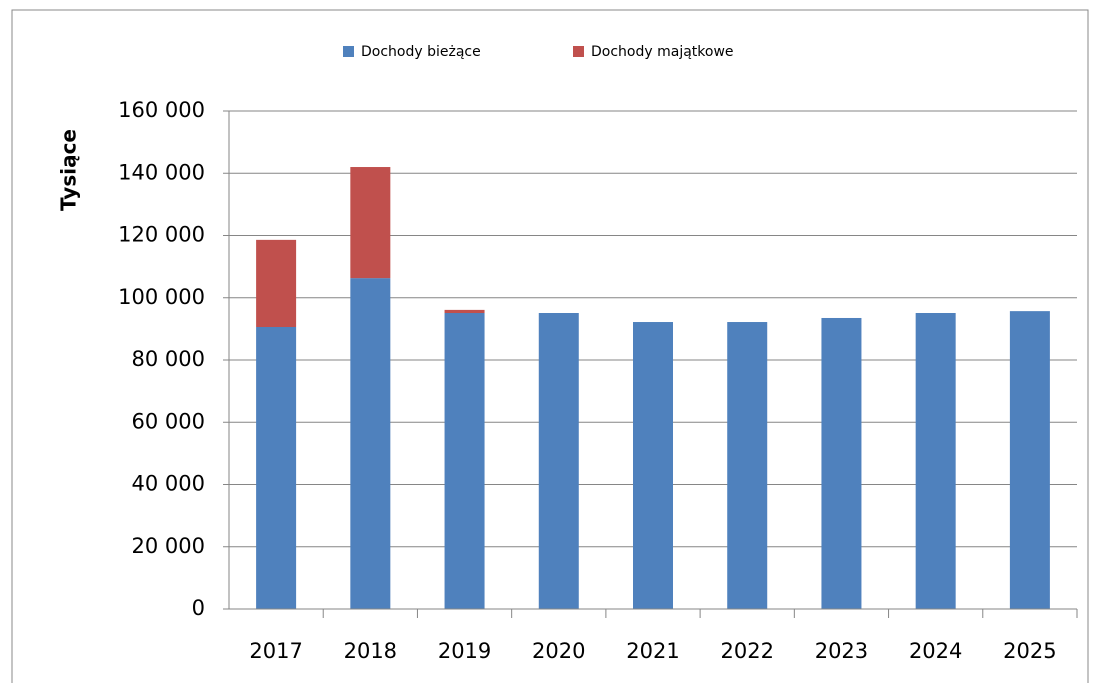 The height and width of the screenshot is (683, 1101). Describe the element at coordinates (746, 651) in the screenshot. I see `x-tick-label: 2022` at that location.